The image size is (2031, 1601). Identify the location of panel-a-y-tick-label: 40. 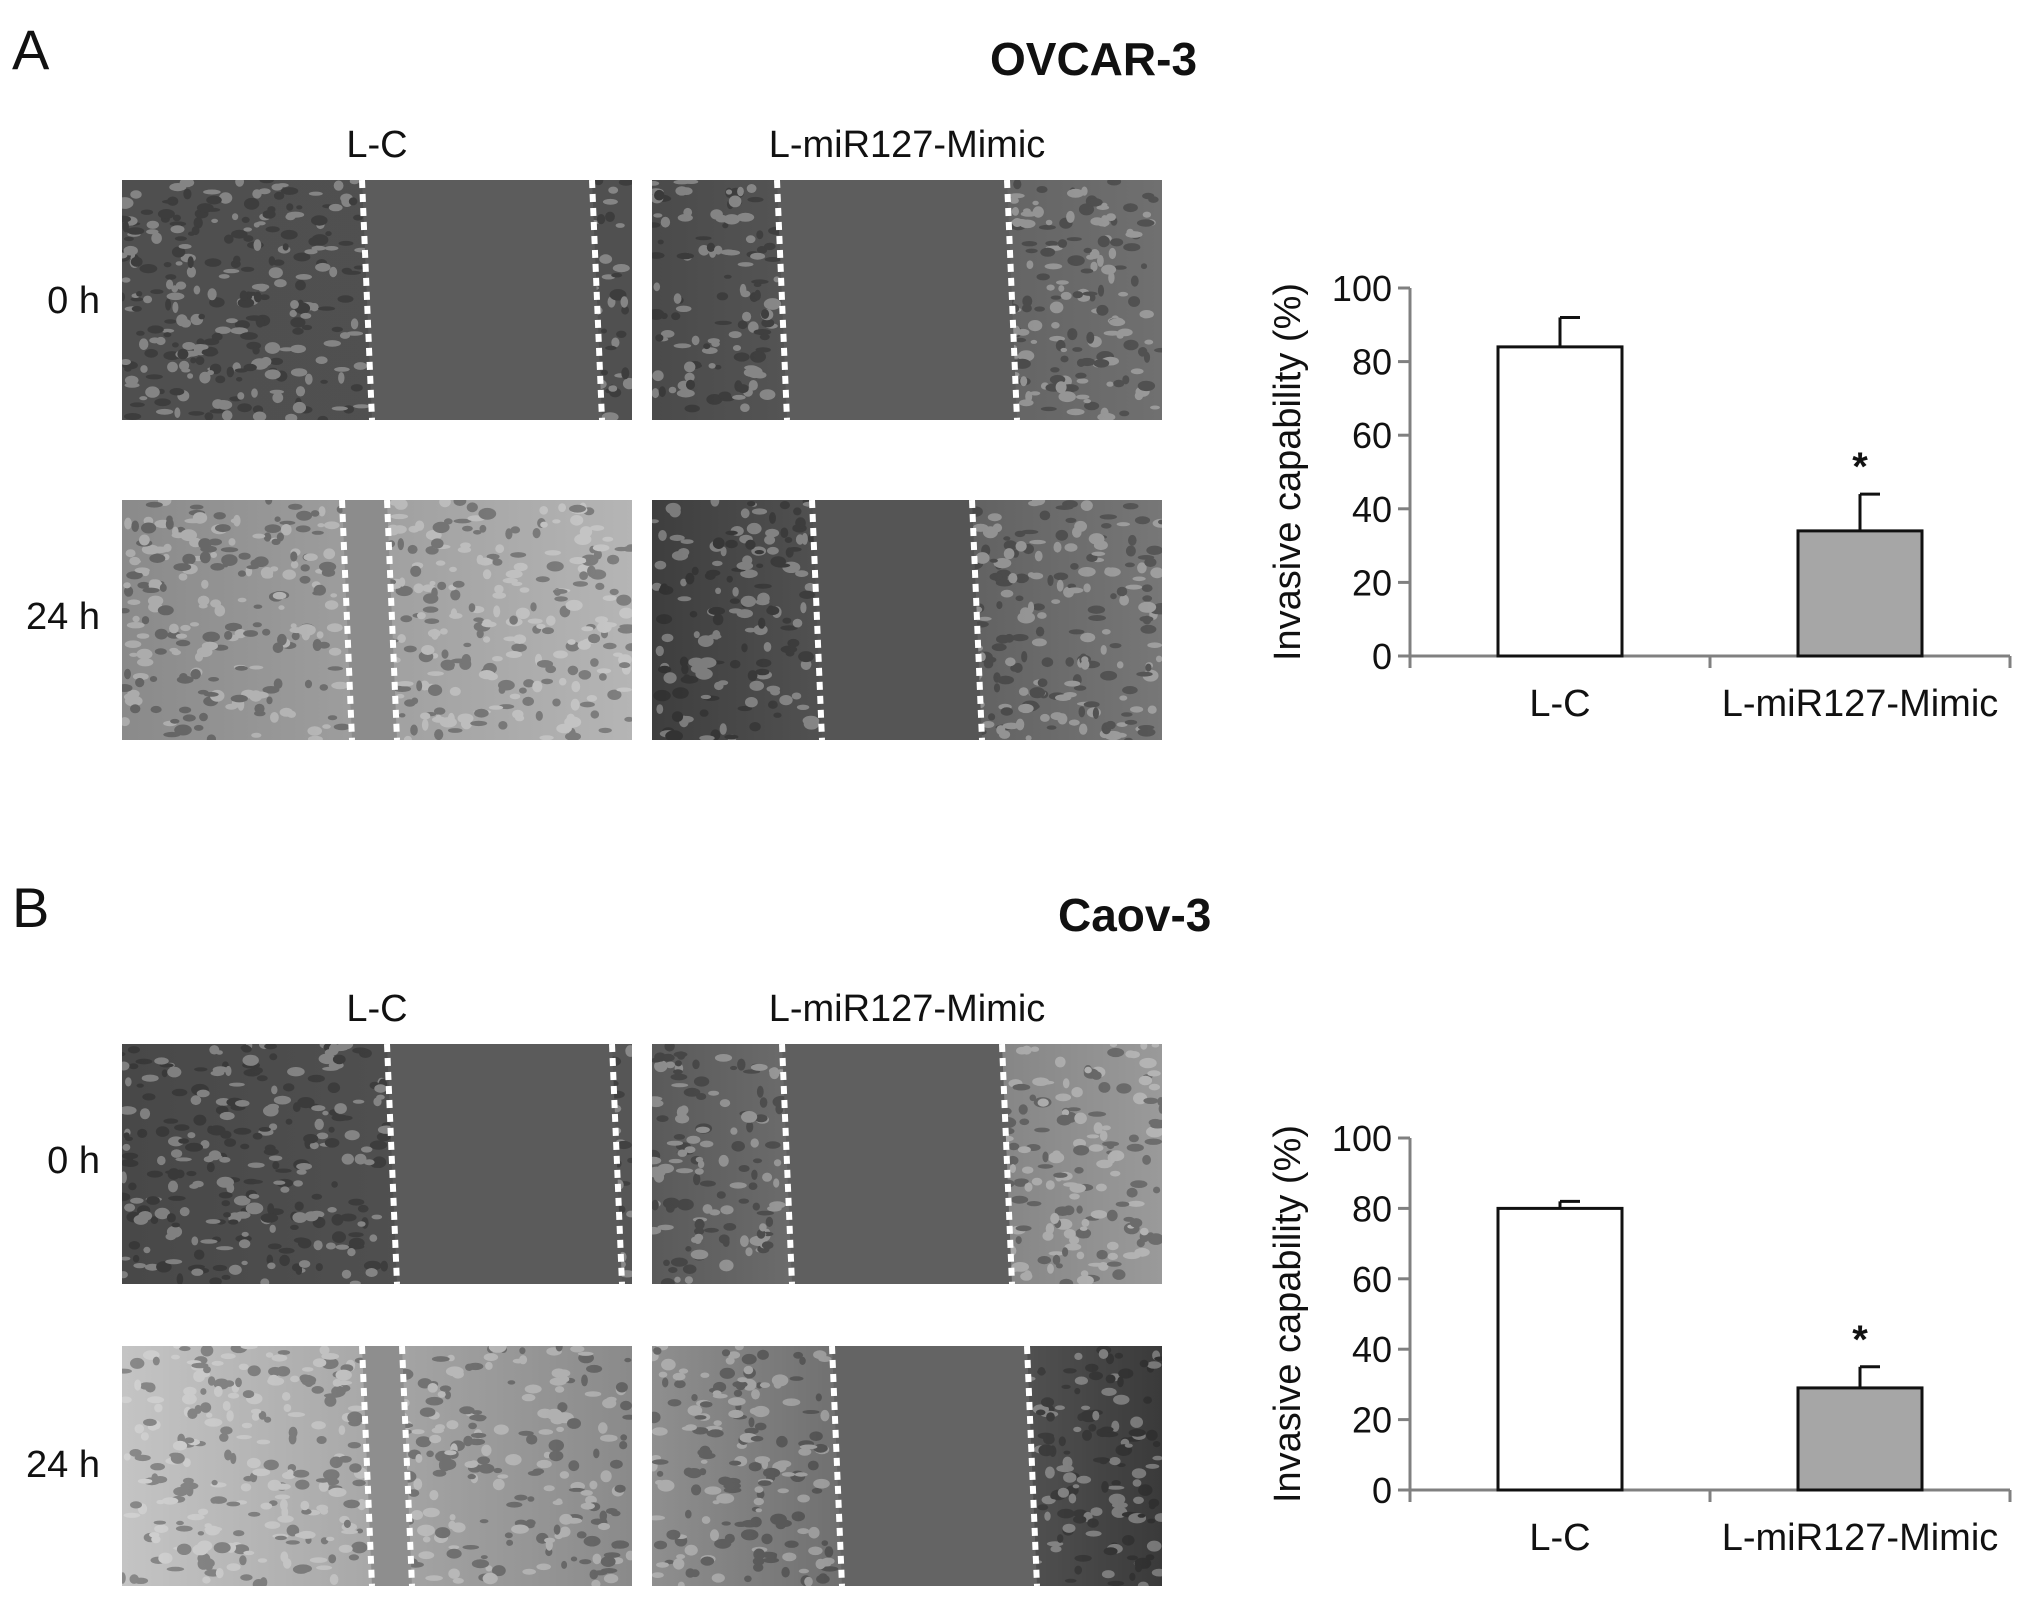
(1372, 509).